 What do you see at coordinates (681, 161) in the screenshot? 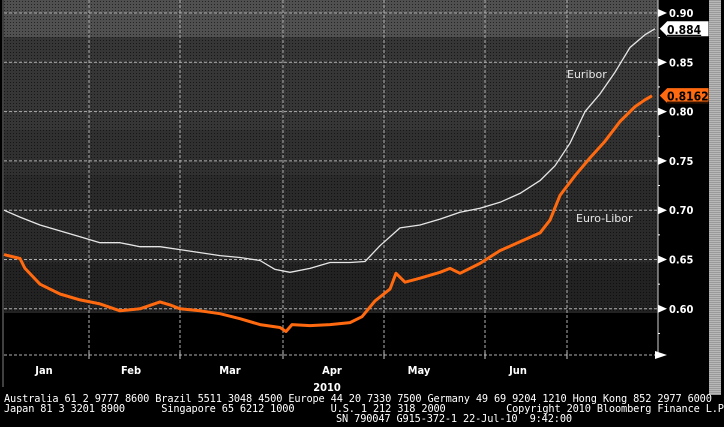
I see `y-tick-label: 0.75` at bounding box center [681, 161].